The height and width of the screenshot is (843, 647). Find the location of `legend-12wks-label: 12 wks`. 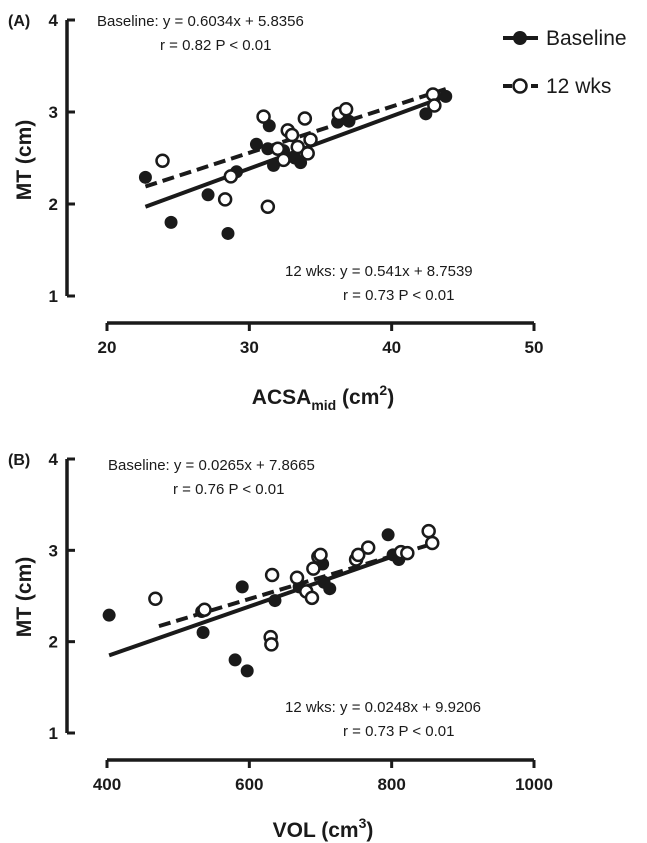

legend-12wks-label: 12 wks is located at coordinates (578, 86).